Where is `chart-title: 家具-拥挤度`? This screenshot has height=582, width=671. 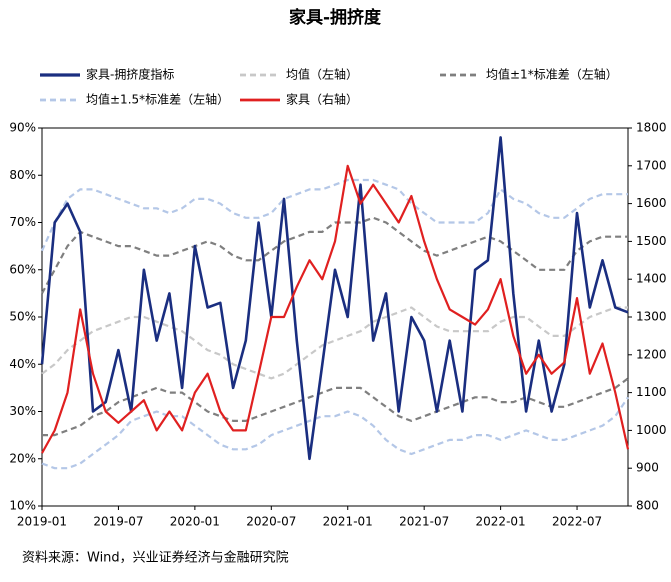 chart-title: 家具-拥挤度 is located at coordinates (335, 17).